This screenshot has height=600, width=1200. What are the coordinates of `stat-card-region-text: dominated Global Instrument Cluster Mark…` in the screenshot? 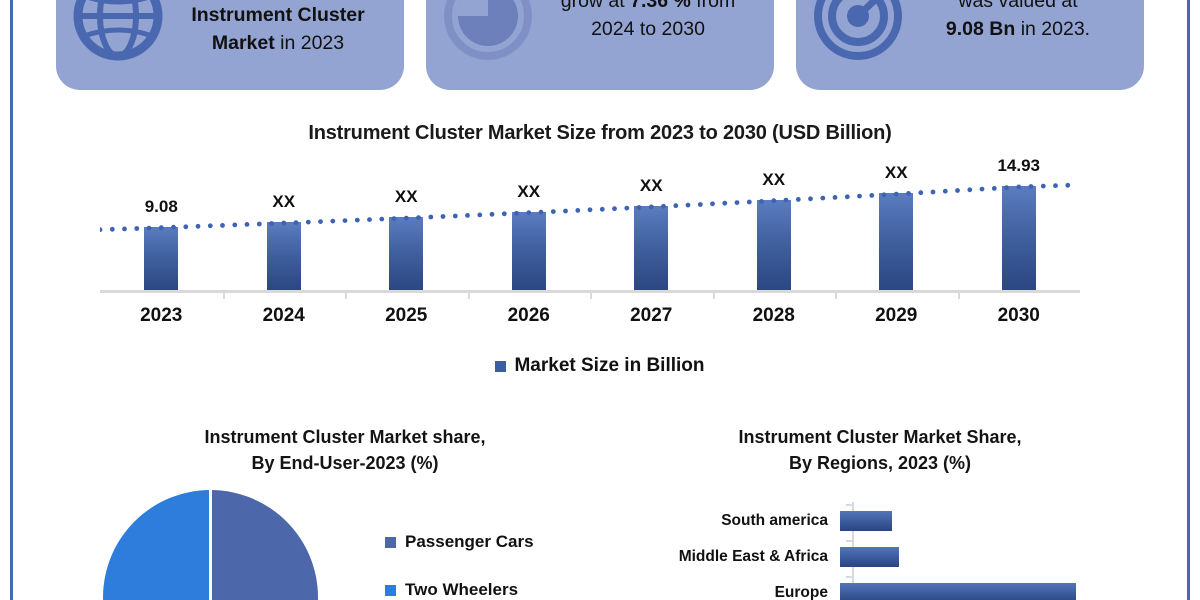 It's located at (280, 29).